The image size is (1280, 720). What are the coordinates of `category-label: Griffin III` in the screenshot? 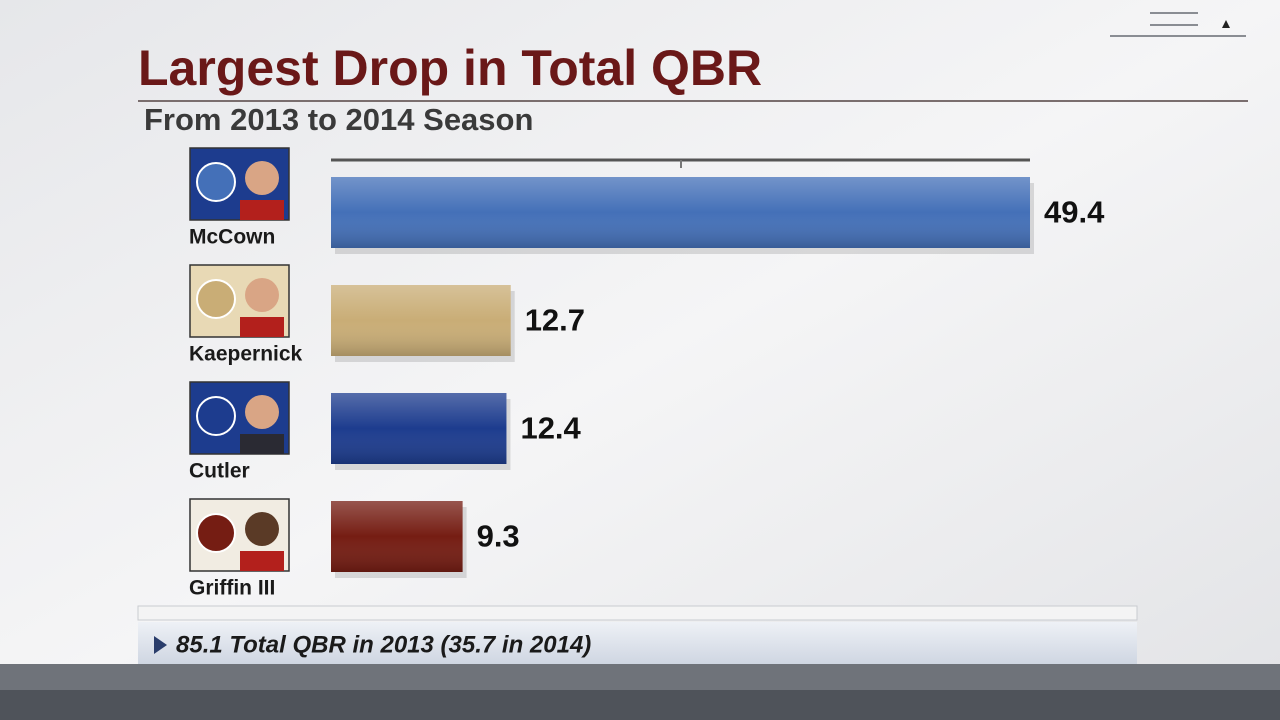 It's located at (232, 588).